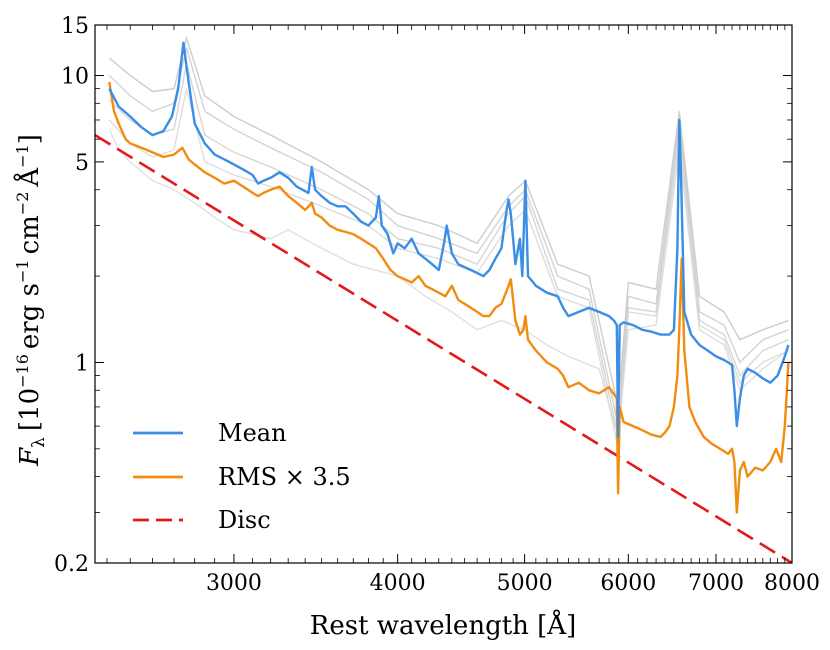 This screenshot has width=830, height=650. Describe the element at coordinates (30, 409) in the screenshot. I see `y-title-unit-open: [10` at that location.